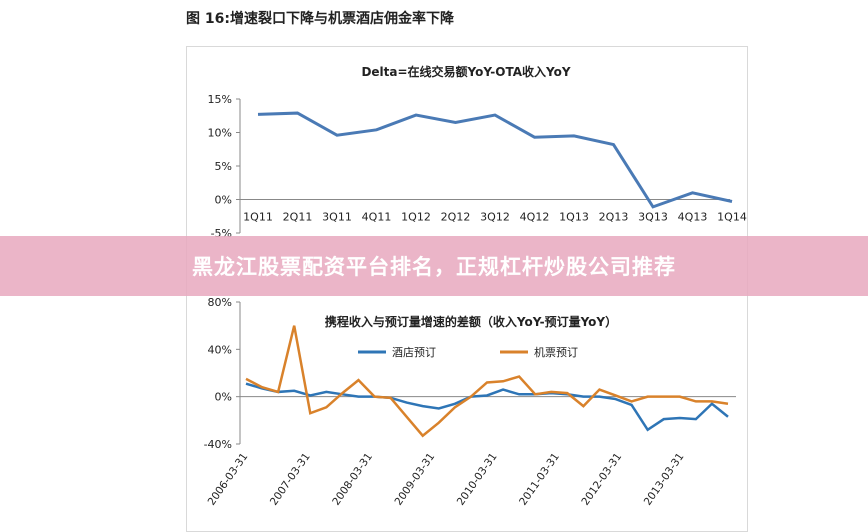 The image size is (868, 532). Describe the element at coordinates (220, 133) in the screenshot. I see `chart-1-y-tick-label: 10%` at that location.